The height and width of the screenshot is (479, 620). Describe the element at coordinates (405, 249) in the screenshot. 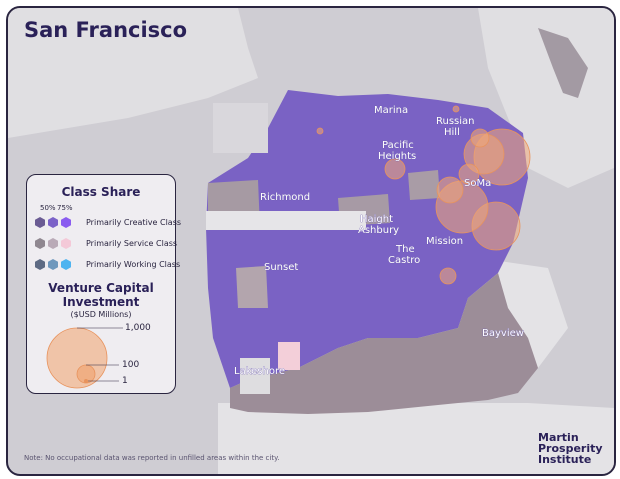

I see `label-the-castro-line1: The` at that location.